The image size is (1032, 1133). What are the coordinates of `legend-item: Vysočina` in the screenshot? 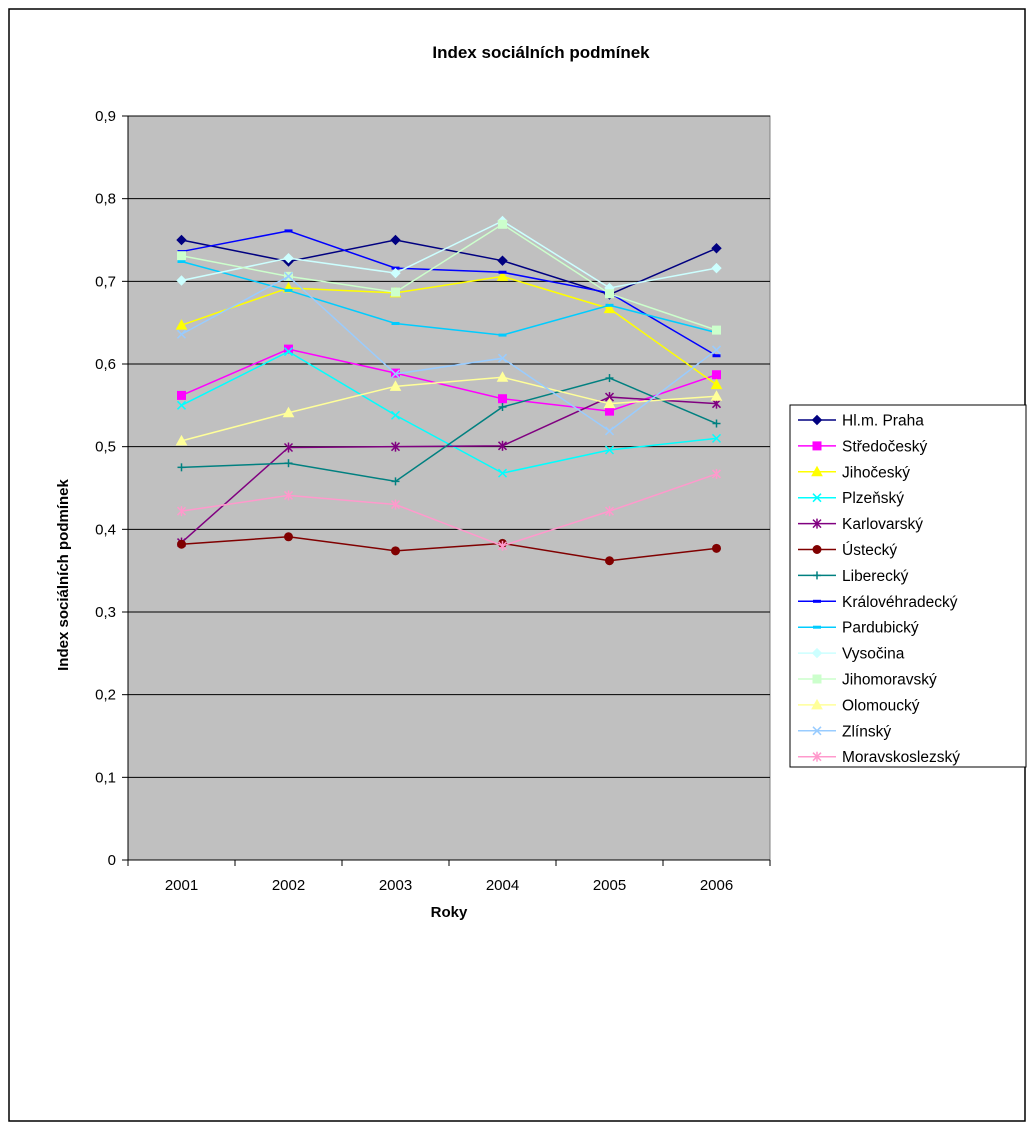 It's located at (851, 654).